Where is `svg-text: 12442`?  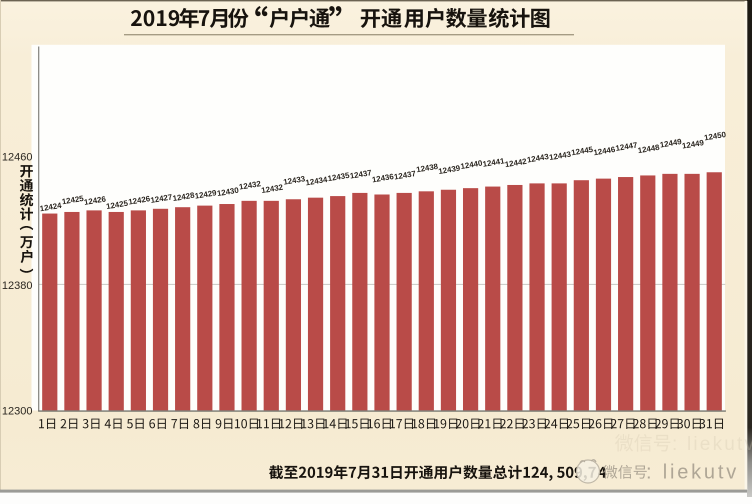 svg-text: 12442 is located at coordinates (516, 163).